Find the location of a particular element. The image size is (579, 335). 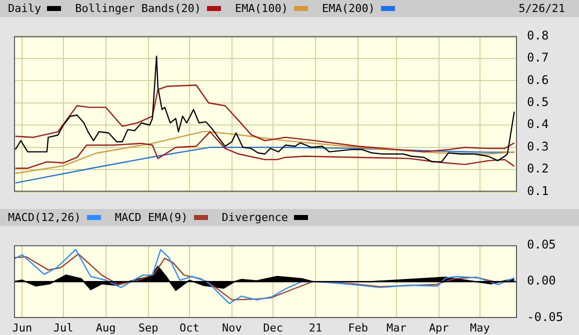

y-tick-label: 0.6 is located at coordinates (538, 79).